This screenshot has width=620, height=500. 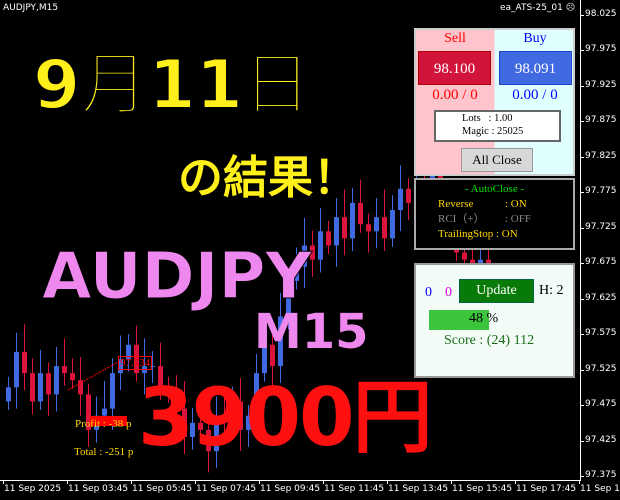 What do you see at coordinates (535, 68) in the screenshot?
I see `buy-button: 98.091` at bounding box center [535, 68].